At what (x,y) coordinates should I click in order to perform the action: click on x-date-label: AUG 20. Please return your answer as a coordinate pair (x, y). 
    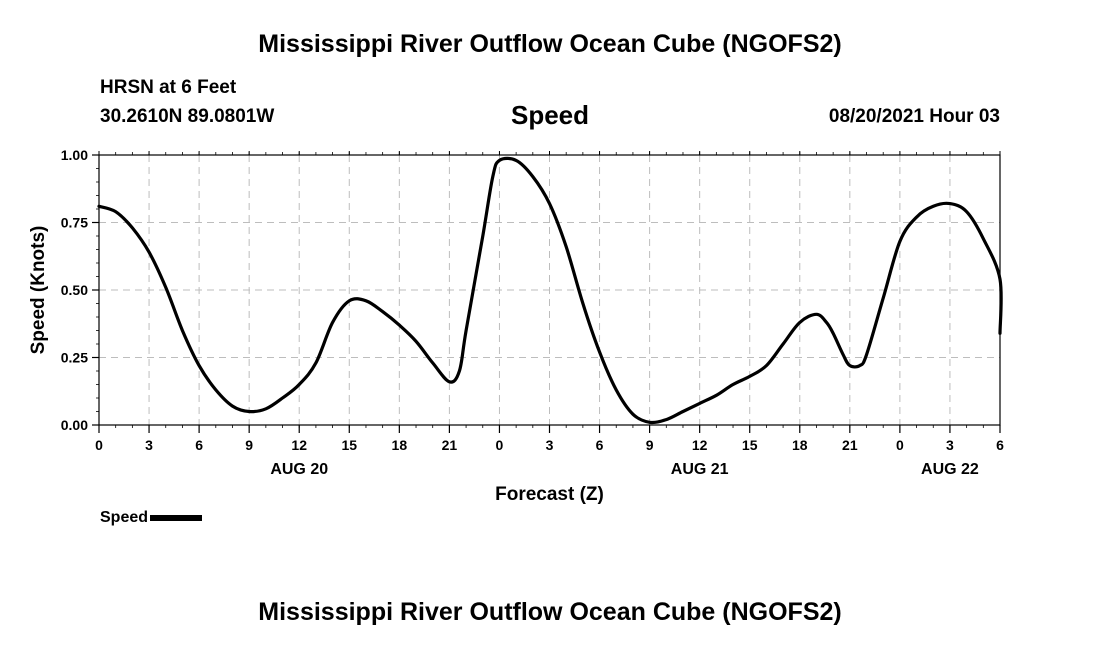
    Looking at the image, I should click on (299, 469).